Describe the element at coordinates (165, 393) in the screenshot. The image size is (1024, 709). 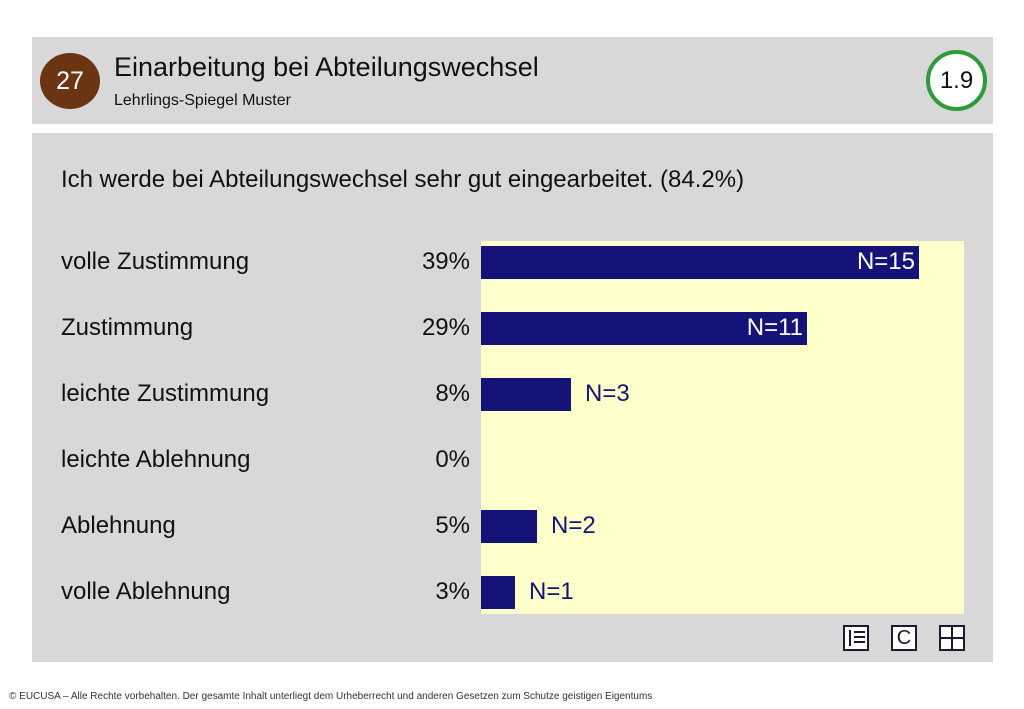
I see `category-label: leichte Zustimmung` at that location.